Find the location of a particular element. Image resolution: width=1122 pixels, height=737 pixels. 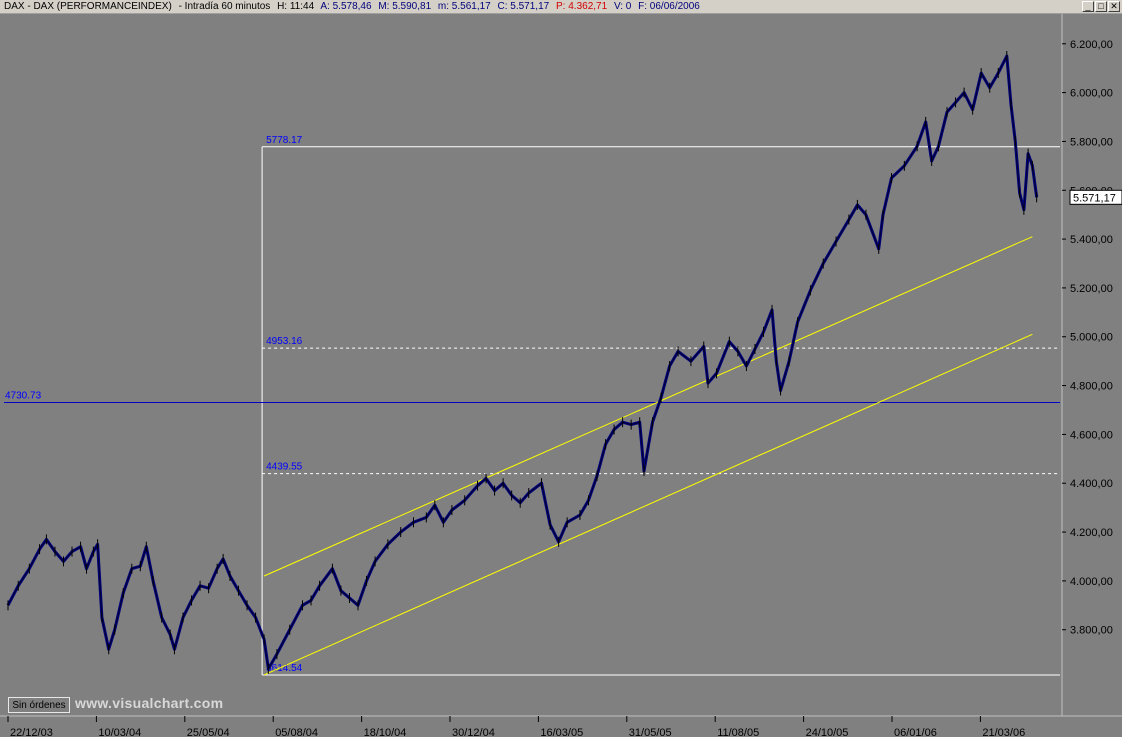

date-tick-label: 21/03/06 is located at coordinates (1003, 732).